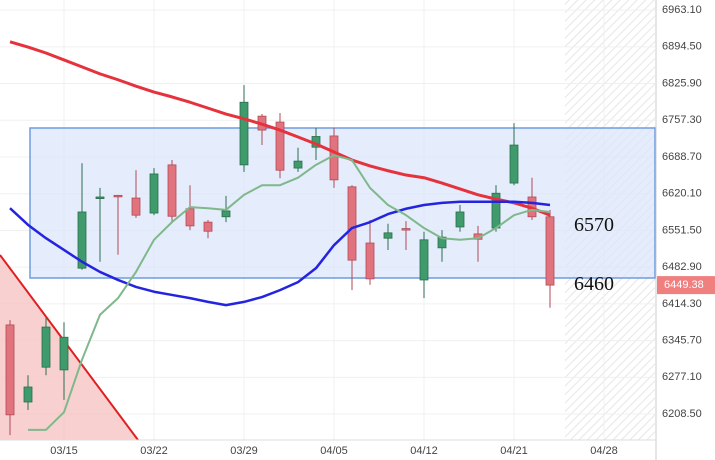  I want to click on x-tick-label: 04/28, so click(604, 451).